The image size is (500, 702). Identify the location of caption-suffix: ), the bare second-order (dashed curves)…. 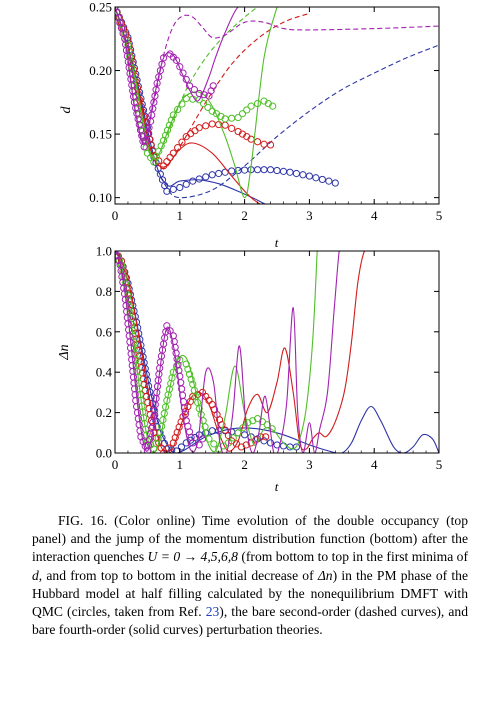
(250, 621).